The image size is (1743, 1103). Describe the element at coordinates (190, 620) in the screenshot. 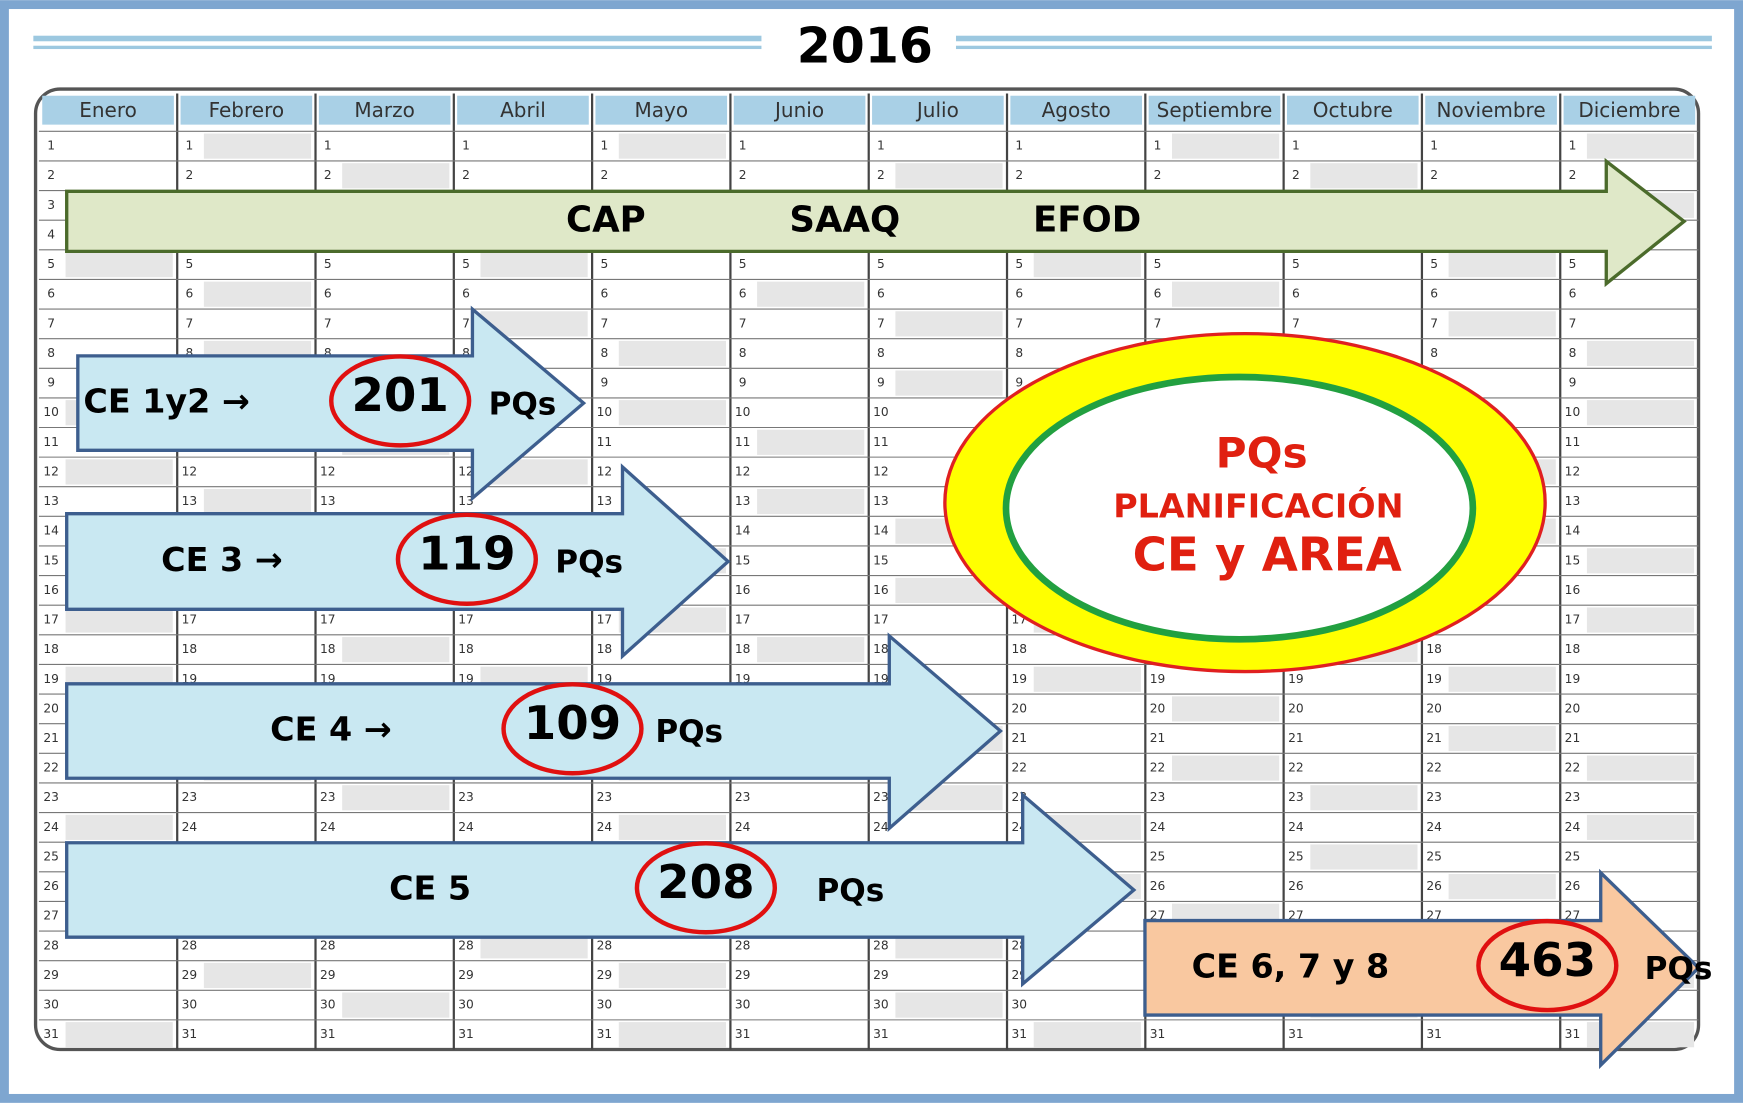

I see `day-number: 17` at that location.